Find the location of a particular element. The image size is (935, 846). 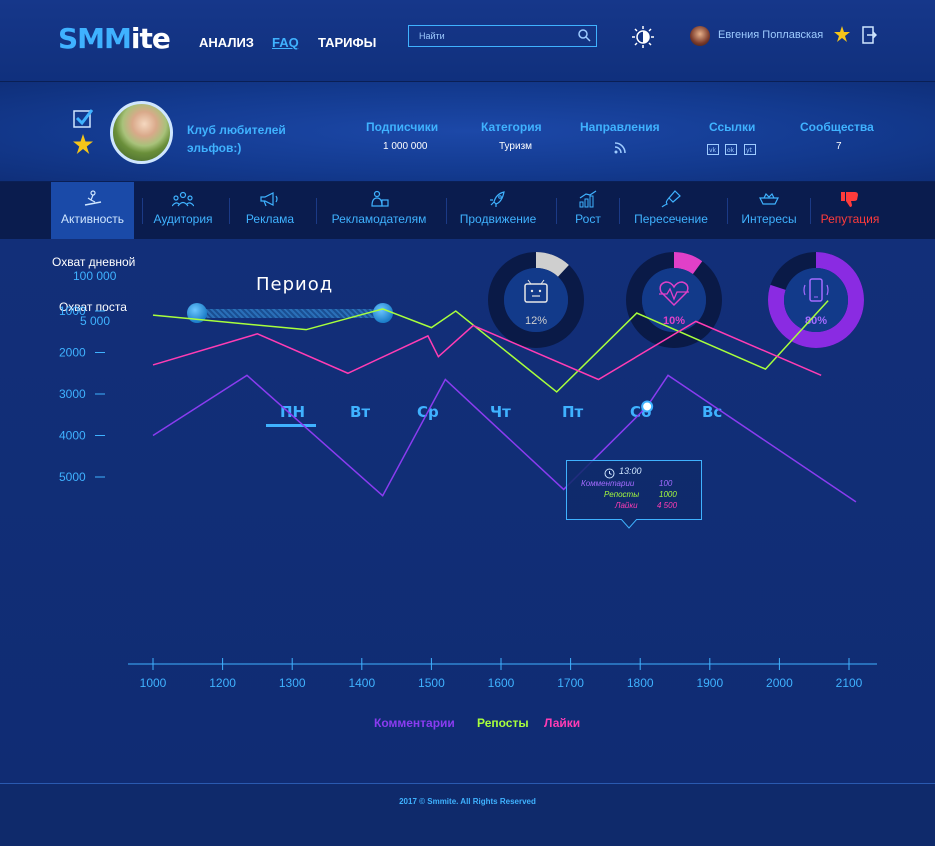

x-tick-label: 1800 is located at coordinates (640, 683).